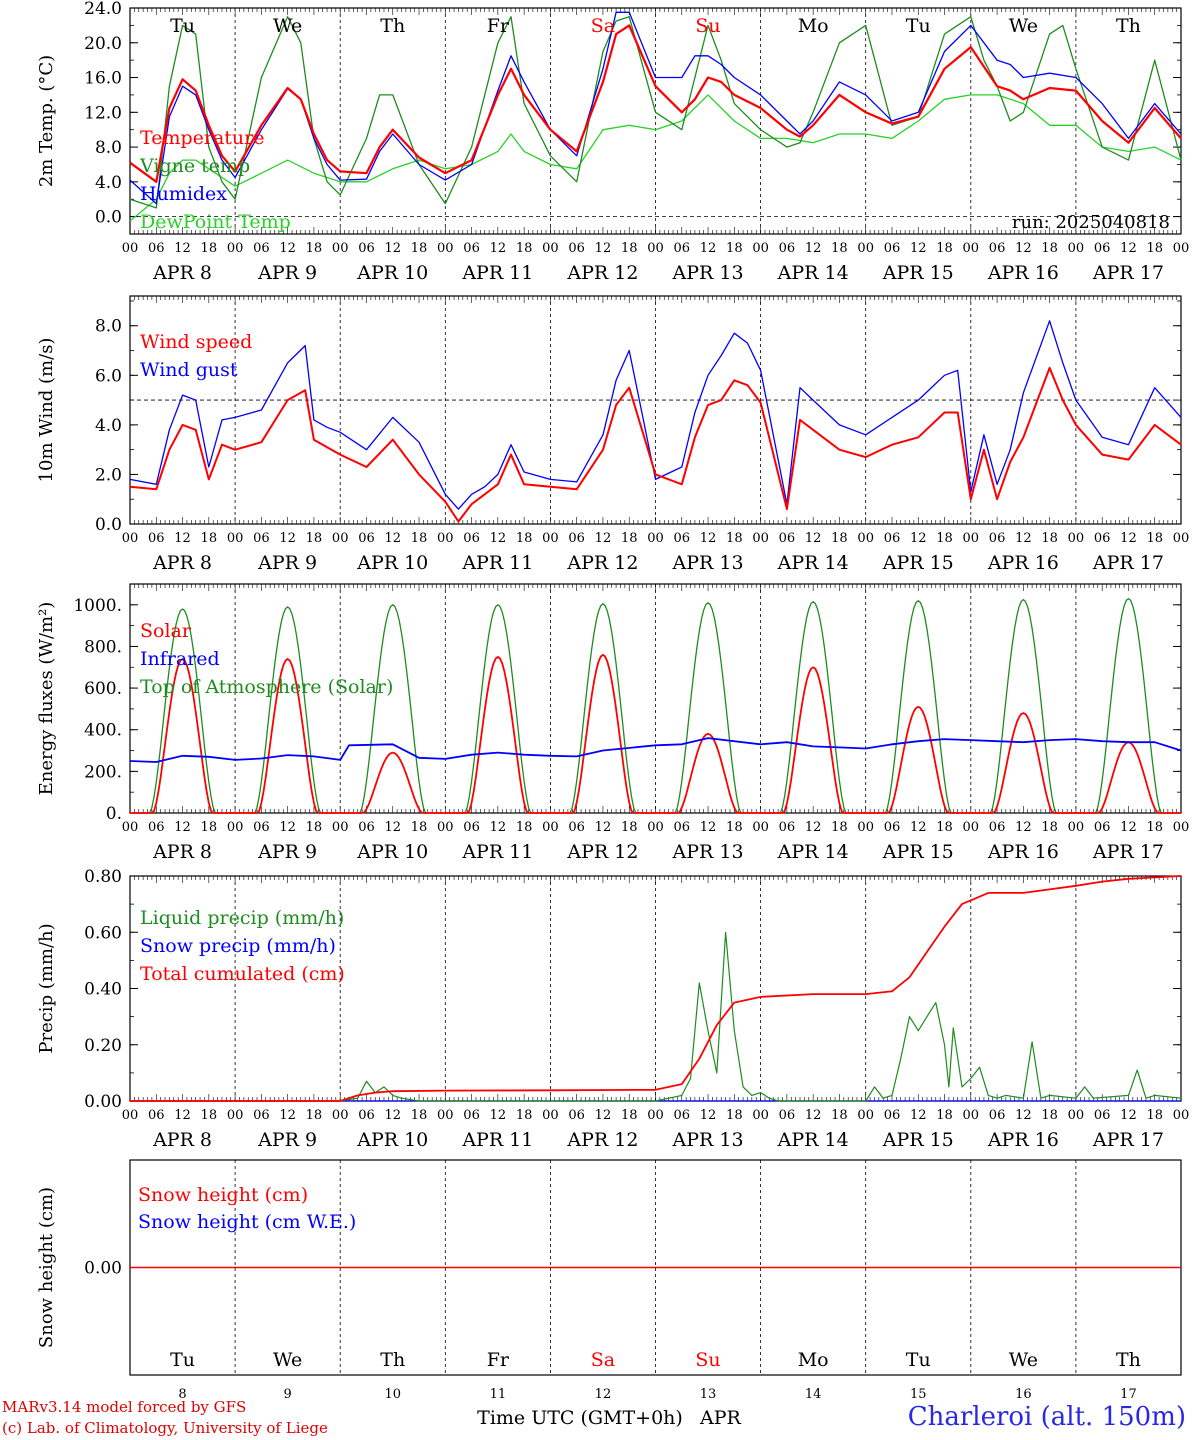  I want to click on legend-total-cumulated-cm: Total cumulated (cm), so click(242, 974).